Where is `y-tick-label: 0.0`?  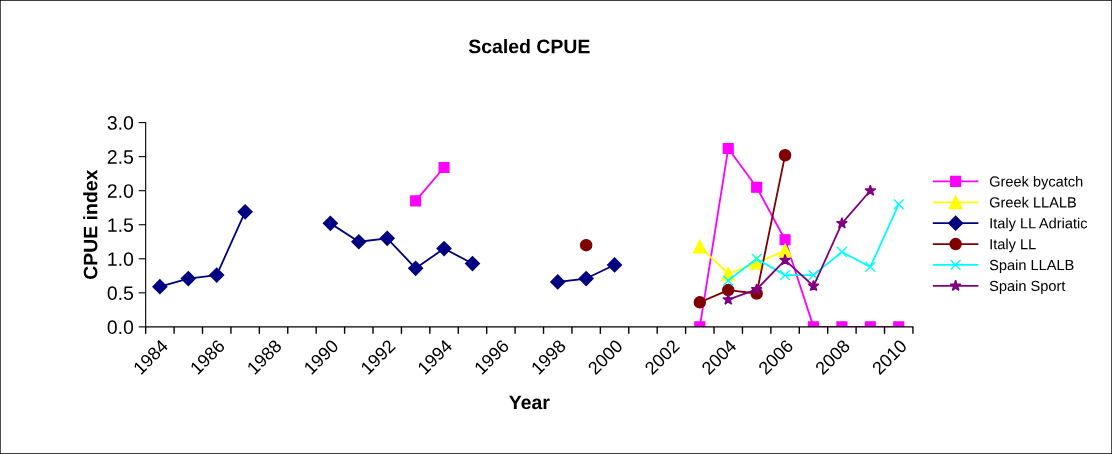
y-tick-label: 0.0 is located at coordinates (120, 327).